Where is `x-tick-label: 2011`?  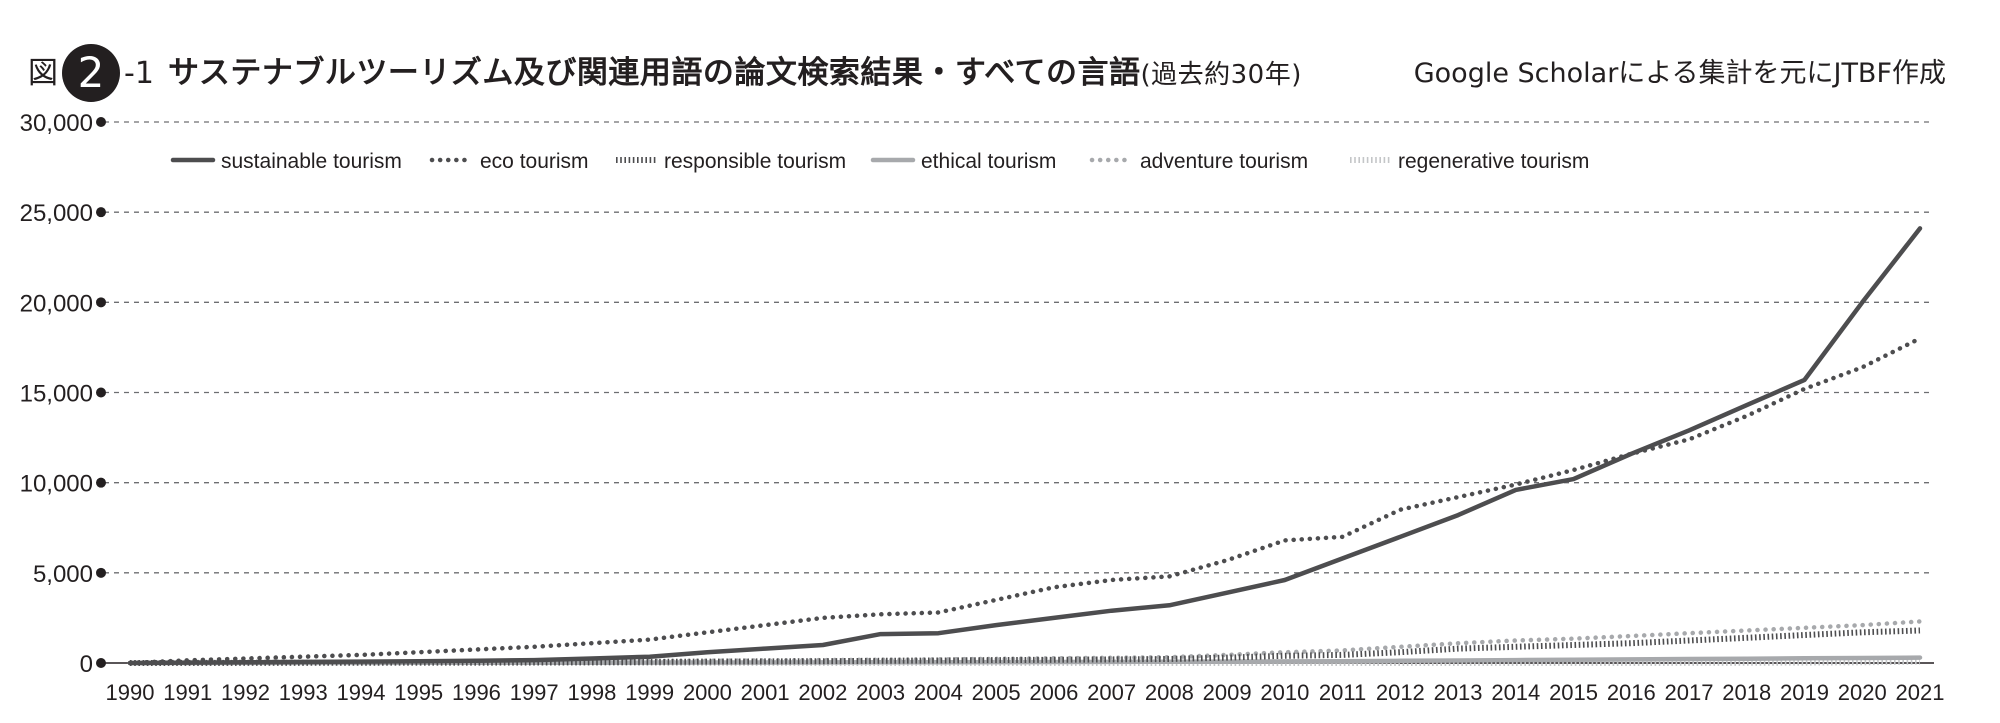 x-tick-label: 2011 is located at coordinates (1342, 692).